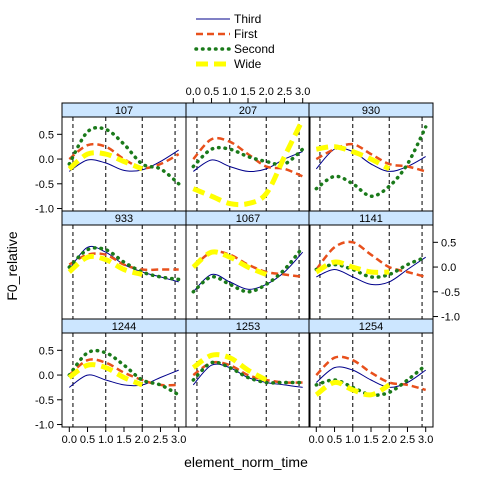 The height and width of the screenshot is (480, 480). Describe the element at coordinates (124, 327) in the screenshot. I see `panel-strip-label: 1244` at that location.